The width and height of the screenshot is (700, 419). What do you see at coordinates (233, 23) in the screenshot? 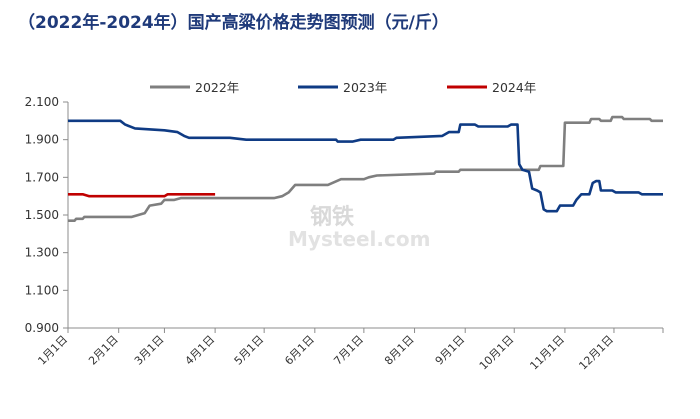
I see `chart-title: （2022年-2024年）国产高粱价格走势图预测（元/斤）` at bounding box center [233, 23].